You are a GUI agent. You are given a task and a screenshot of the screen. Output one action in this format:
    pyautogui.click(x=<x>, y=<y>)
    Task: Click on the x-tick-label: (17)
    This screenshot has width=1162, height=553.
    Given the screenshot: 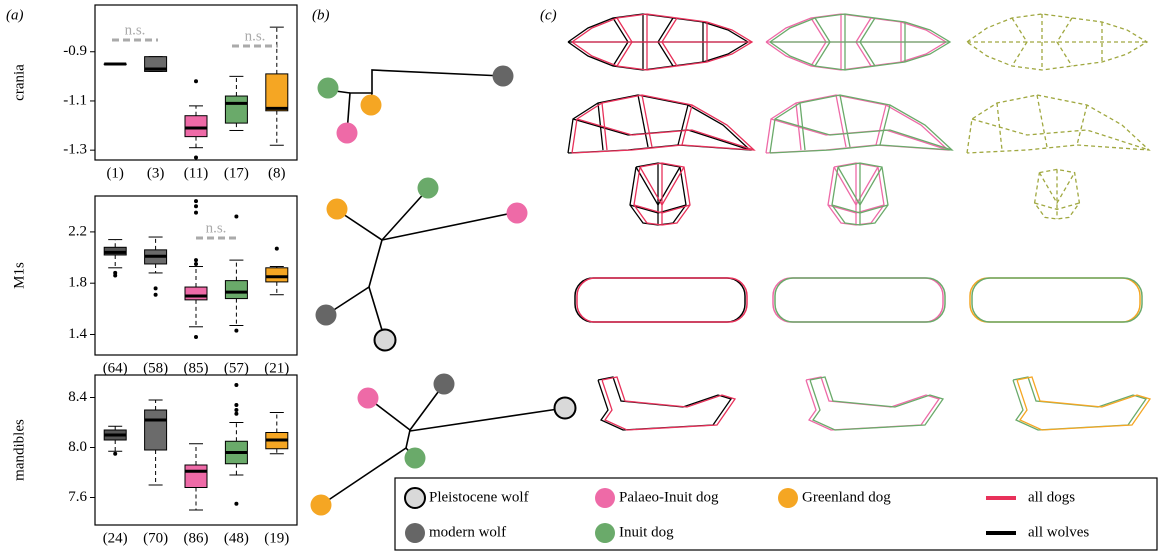 What is the action you would take?
    pyautogui.click(x=236, y=173)
    